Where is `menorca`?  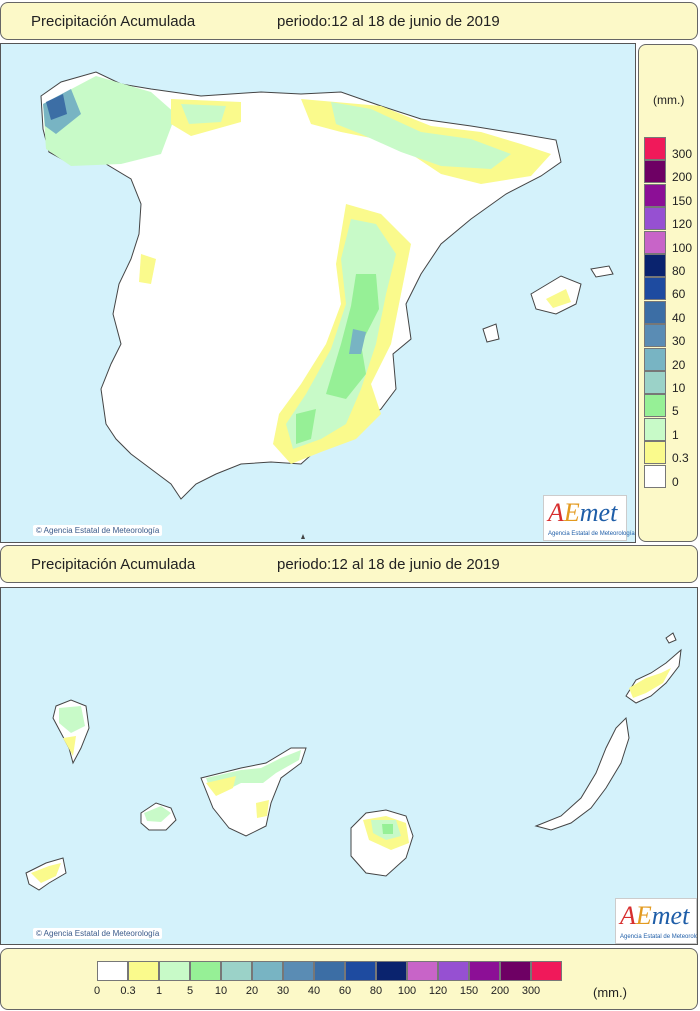
menorca is located at coordinates (602, 271).